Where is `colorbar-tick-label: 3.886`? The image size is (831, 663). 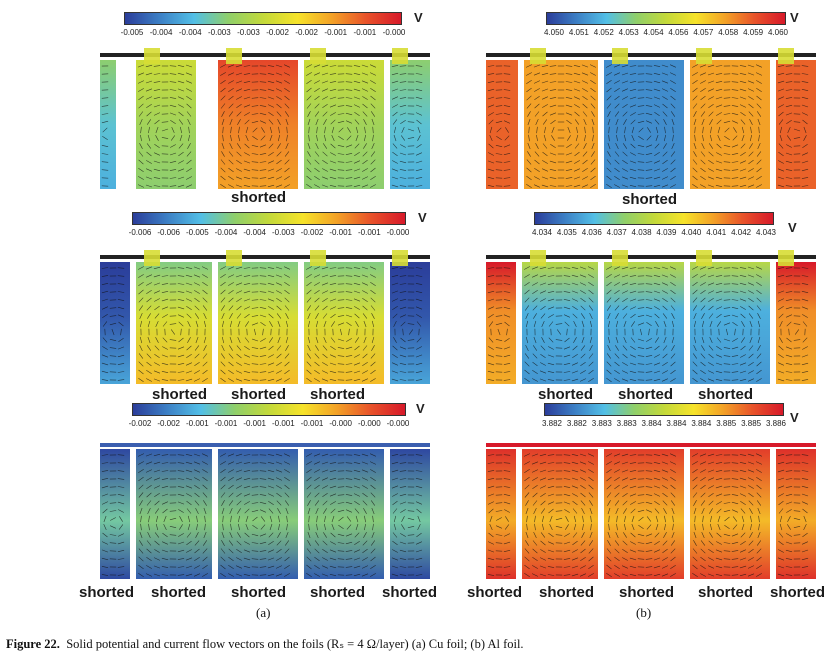
colorbar-tick-label: 3.886 is located at coordinates (776, 423).